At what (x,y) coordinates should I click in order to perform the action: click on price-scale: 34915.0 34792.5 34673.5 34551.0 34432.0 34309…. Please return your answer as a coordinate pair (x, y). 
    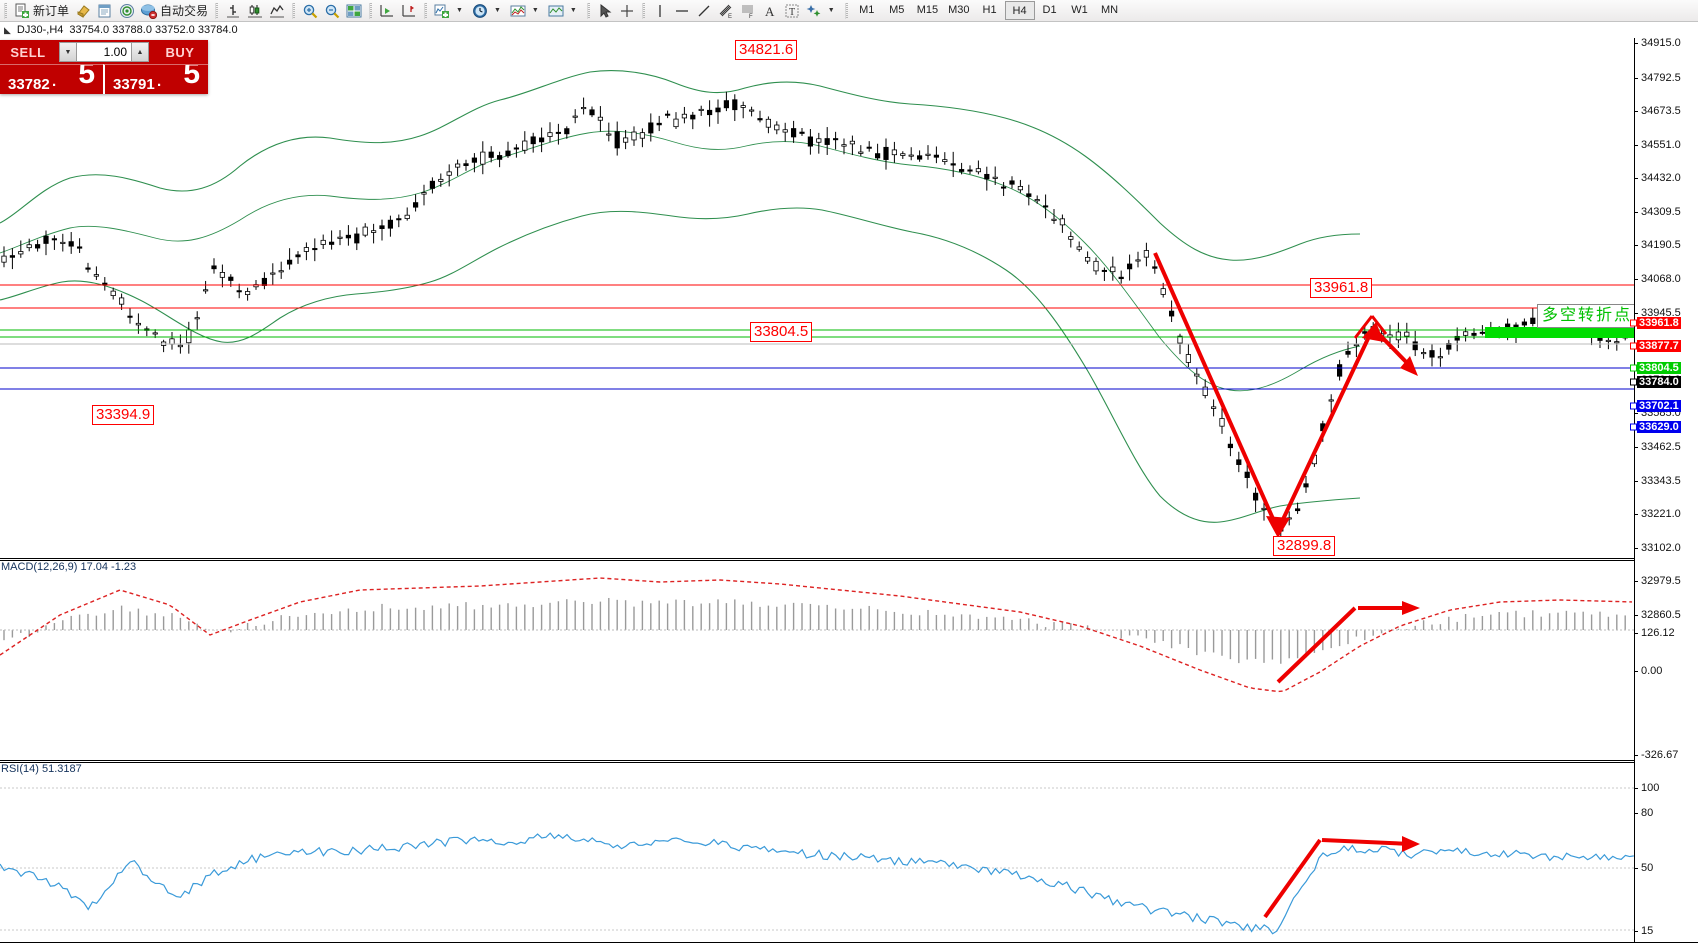
    Looking at the image, I should click on (1664, 490).